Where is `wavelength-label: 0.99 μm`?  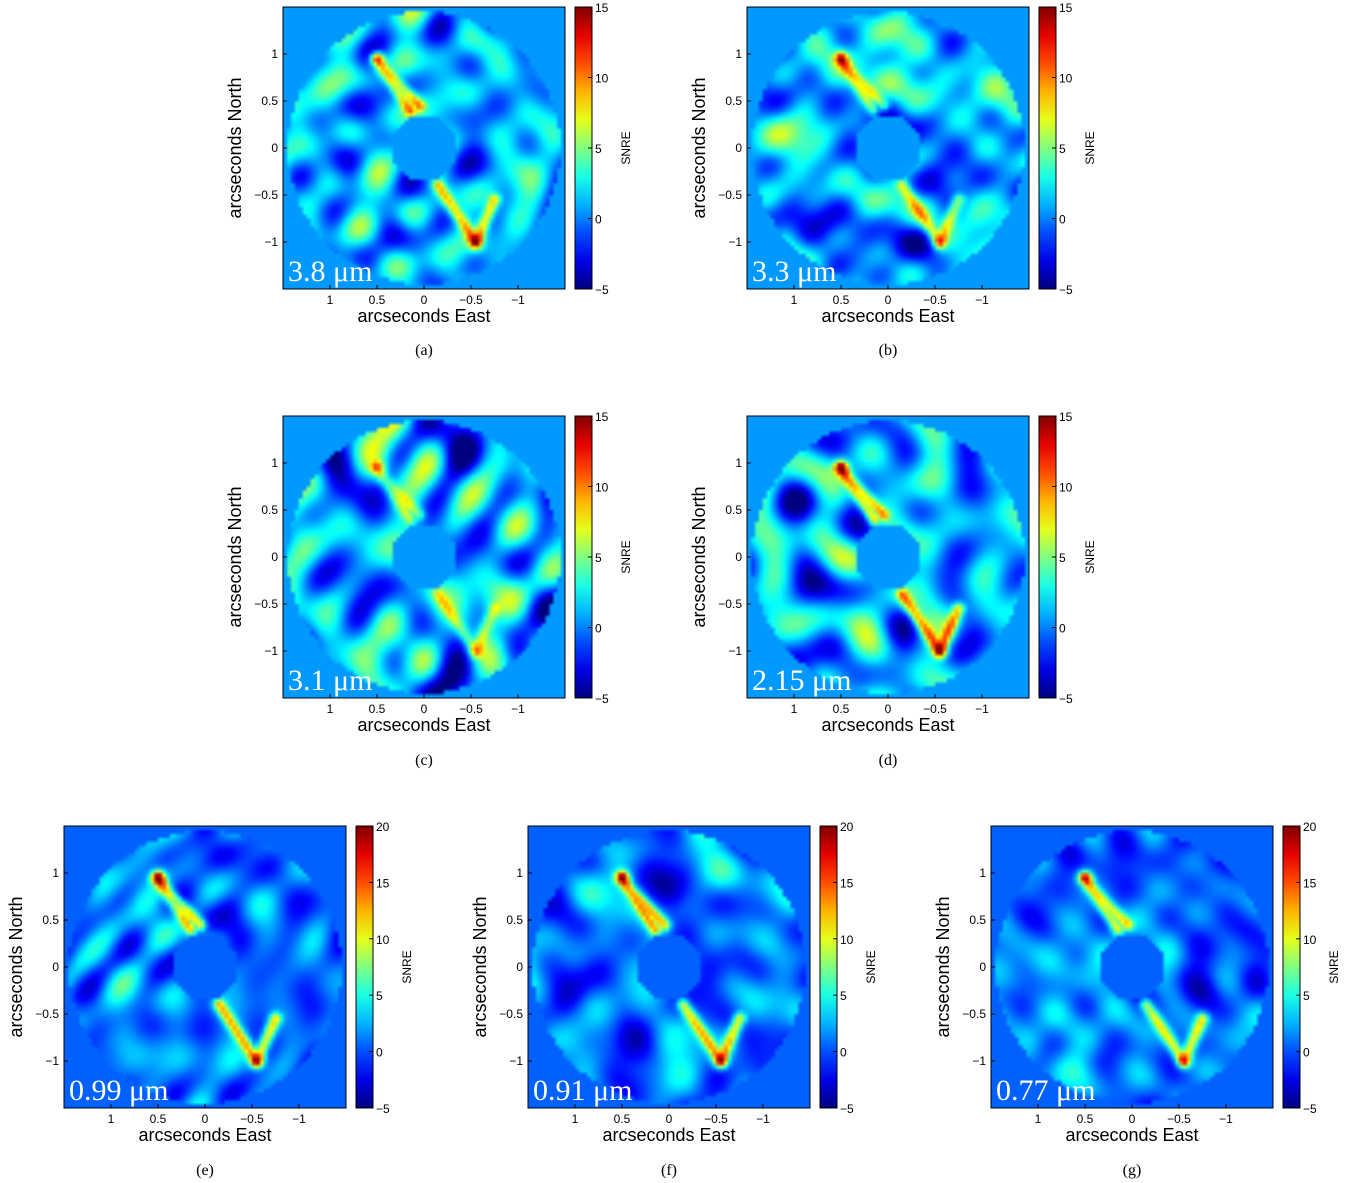
wavelength-label: 0.99 μm is located at coordinates (118, 1090).